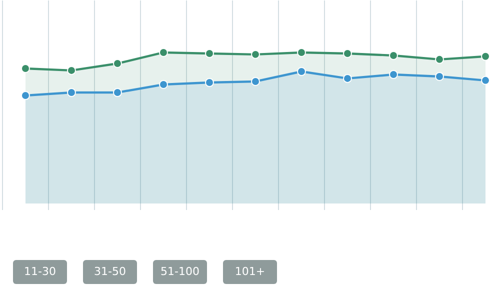 The image size is (500, 300). What do you see at coordinates (180, 272) in the screenshot?
I see `text: 51-100` at bounding box center [180, 272].